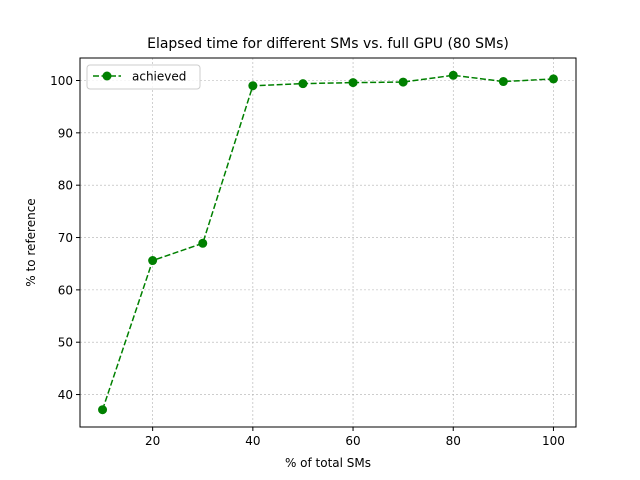 Image resolution: width=640 pixels, height=480 pixels. What do you see at coordinates (159, 77) in the screenshot?
I see `legend-label-achieved: achieved` at bounding box center [159, 77].